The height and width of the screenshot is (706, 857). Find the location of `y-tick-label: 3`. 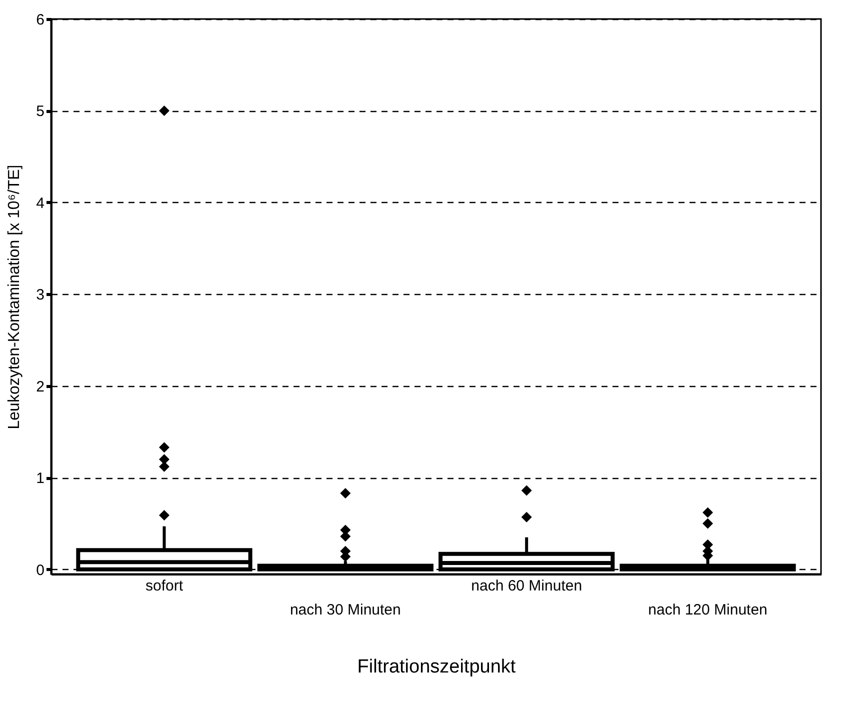

y-tick-label: 3 is located at coordinates (40, 295).